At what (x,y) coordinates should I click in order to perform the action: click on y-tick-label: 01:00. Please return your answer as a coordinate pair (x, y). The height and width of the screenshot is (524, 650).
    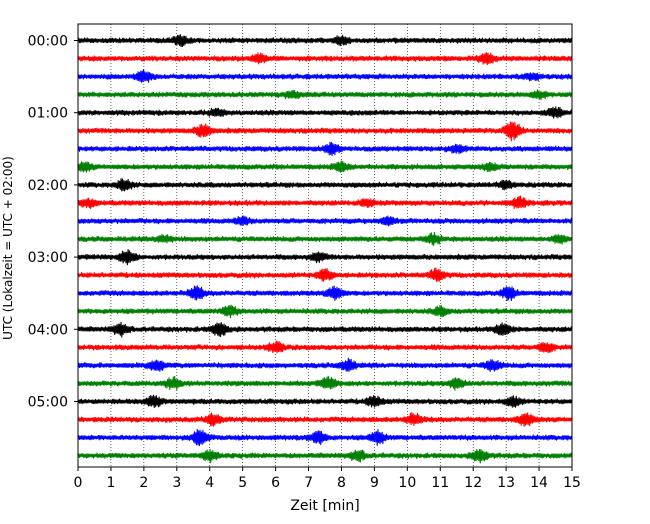
    Looking at the image, I should click on (48, 114).